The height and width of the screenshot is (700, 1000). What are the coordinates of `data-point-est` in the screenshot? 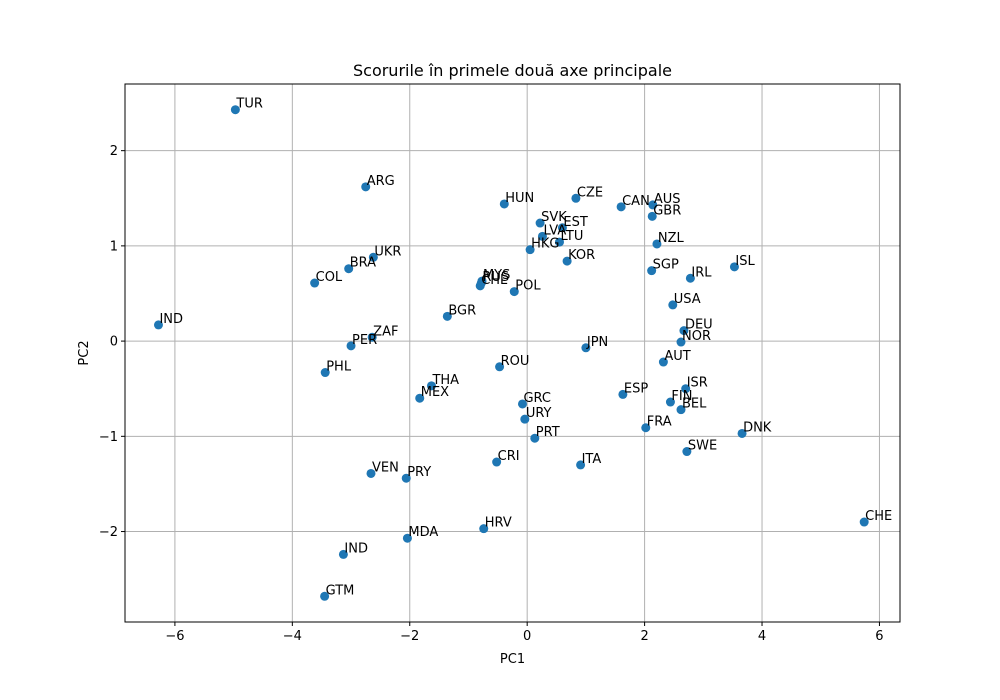 It's located at (562, 228).